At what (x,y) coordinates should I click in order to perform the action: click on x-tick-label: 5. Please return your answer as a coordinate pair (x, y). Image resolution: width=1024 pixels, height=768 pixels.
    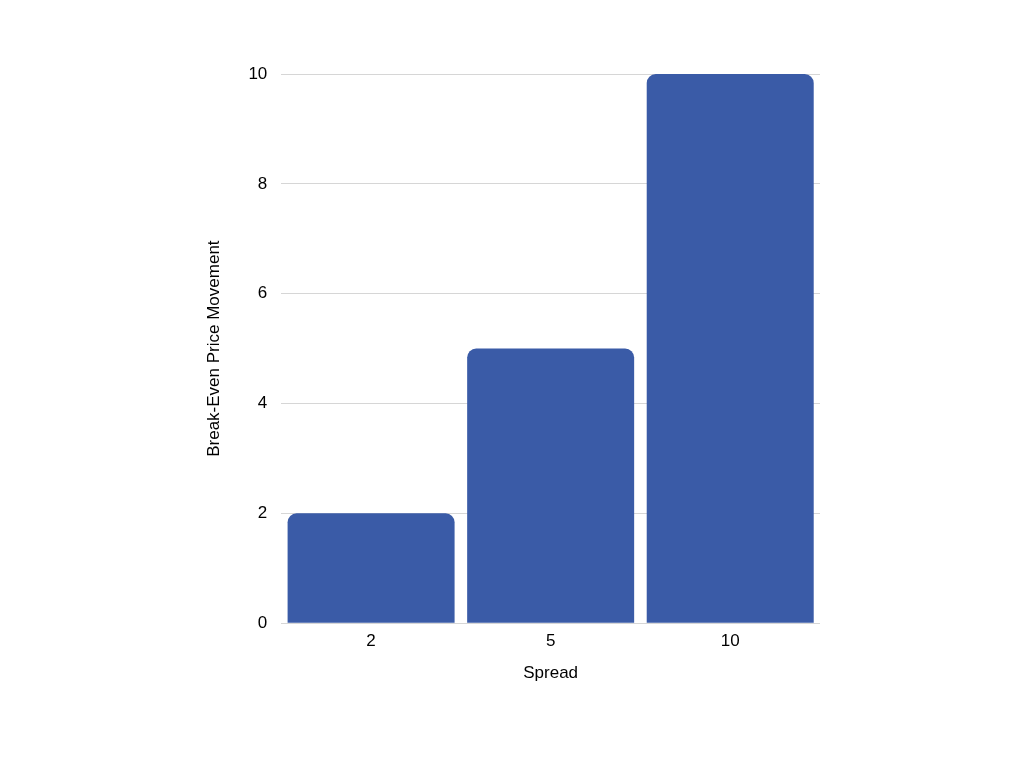
    Looking at the image, I should click on (550, 641).